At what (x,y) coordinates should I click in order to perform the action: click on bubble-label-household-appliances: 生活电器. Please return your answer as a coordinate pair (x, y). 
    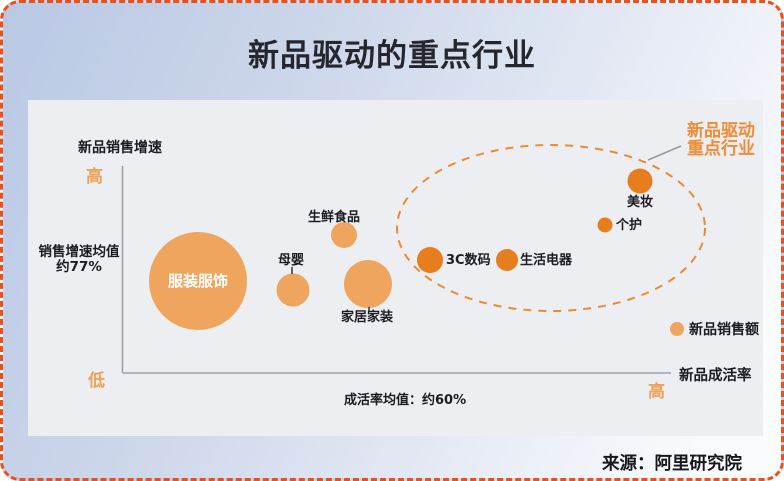
    Looking at the image, I should click on (546, 260).